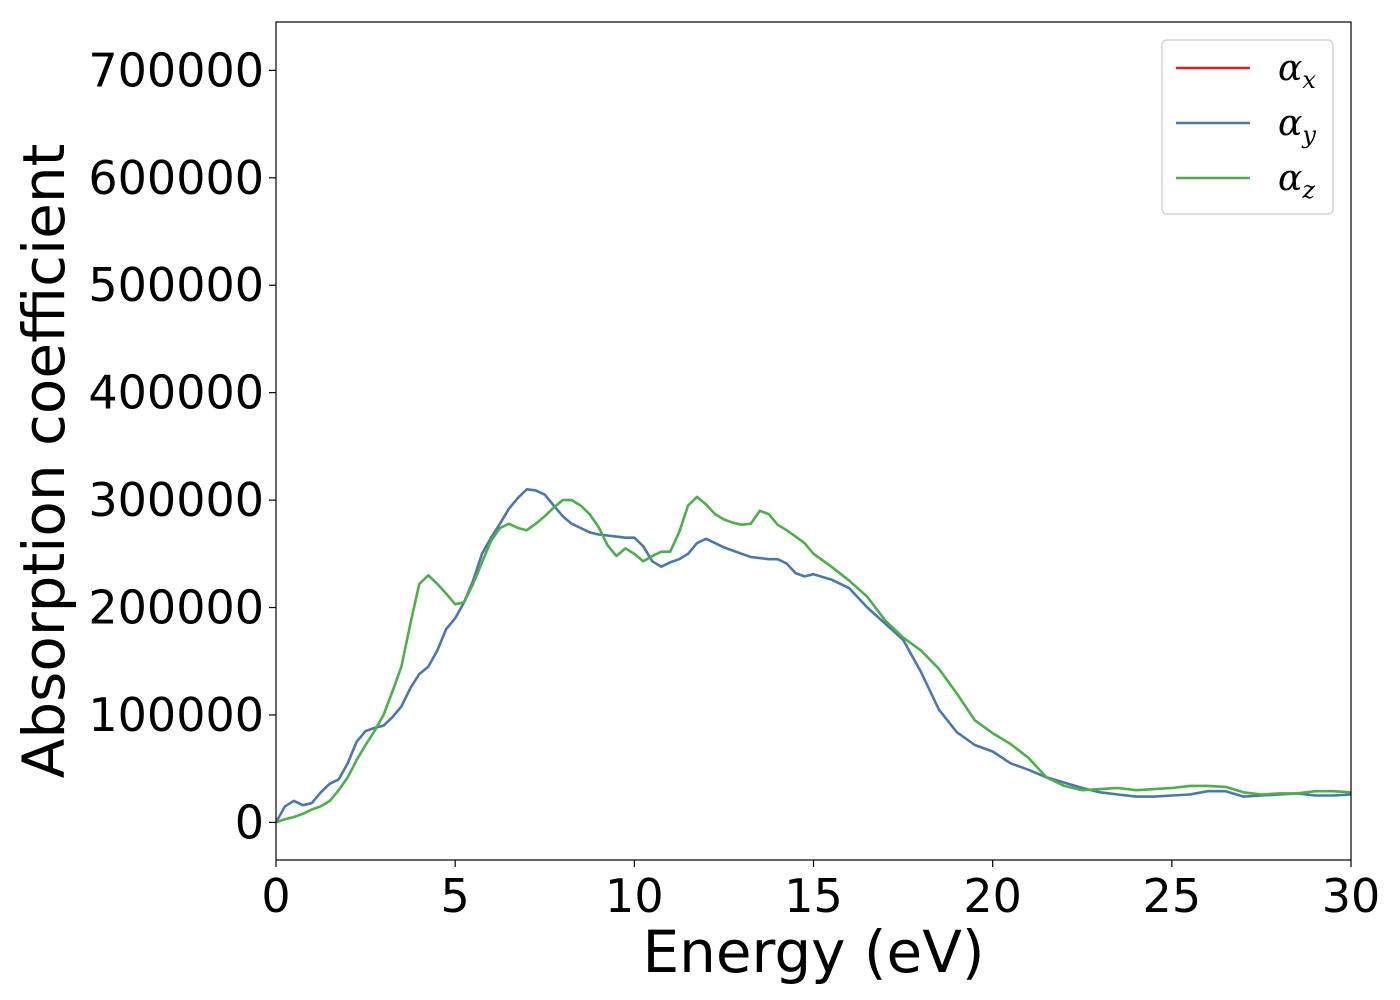 The image size is (1400, 1000). I want to click on legend-label-x: αx, so click(1297, 71).